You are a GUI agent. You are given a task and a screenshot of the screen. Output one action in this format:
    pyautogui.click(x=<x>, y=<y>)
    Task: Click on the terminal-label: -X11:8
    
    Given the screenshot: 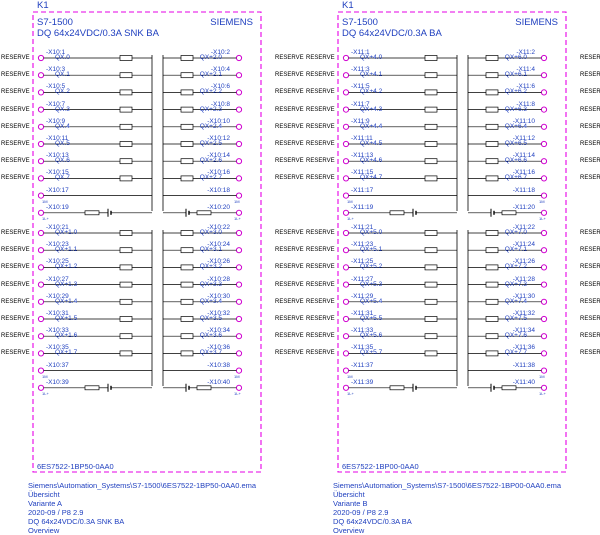 What is the action you would take?
    pyautogui.click(x=525, y=104)
    